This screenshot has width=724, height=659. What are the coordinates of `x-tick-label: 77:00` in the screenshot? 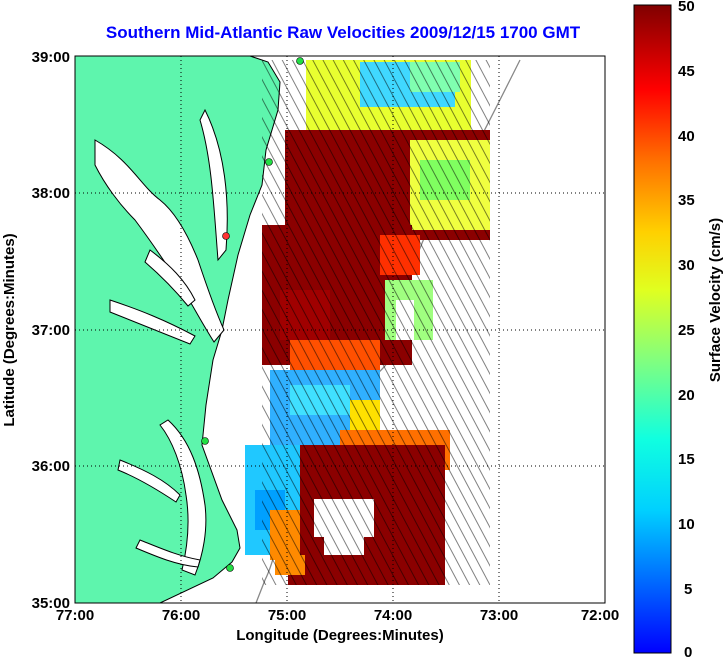 It's located at (75, 615).